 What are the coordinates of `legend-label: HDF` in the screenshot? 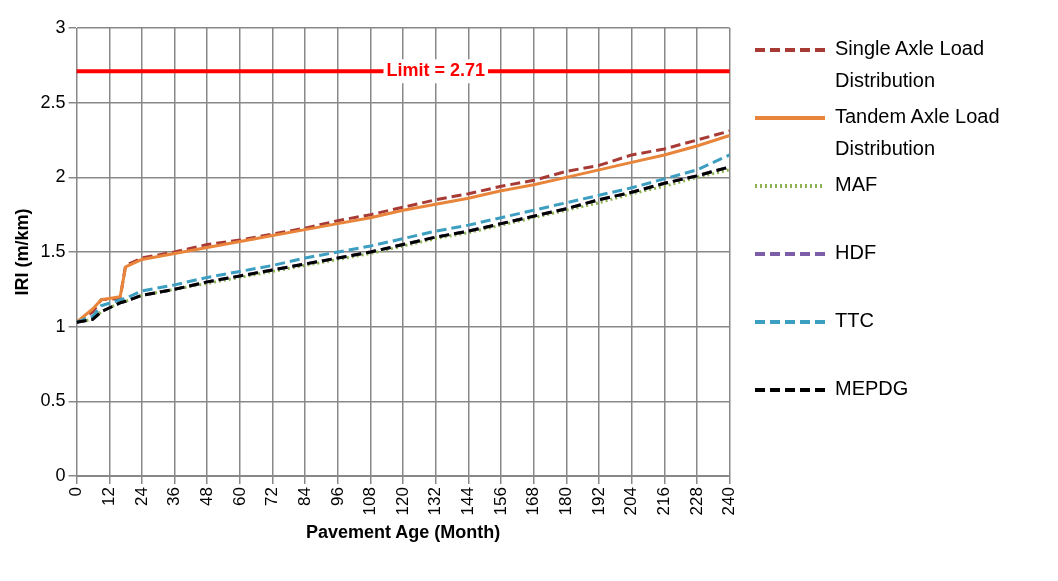 It's located at (856, 252).